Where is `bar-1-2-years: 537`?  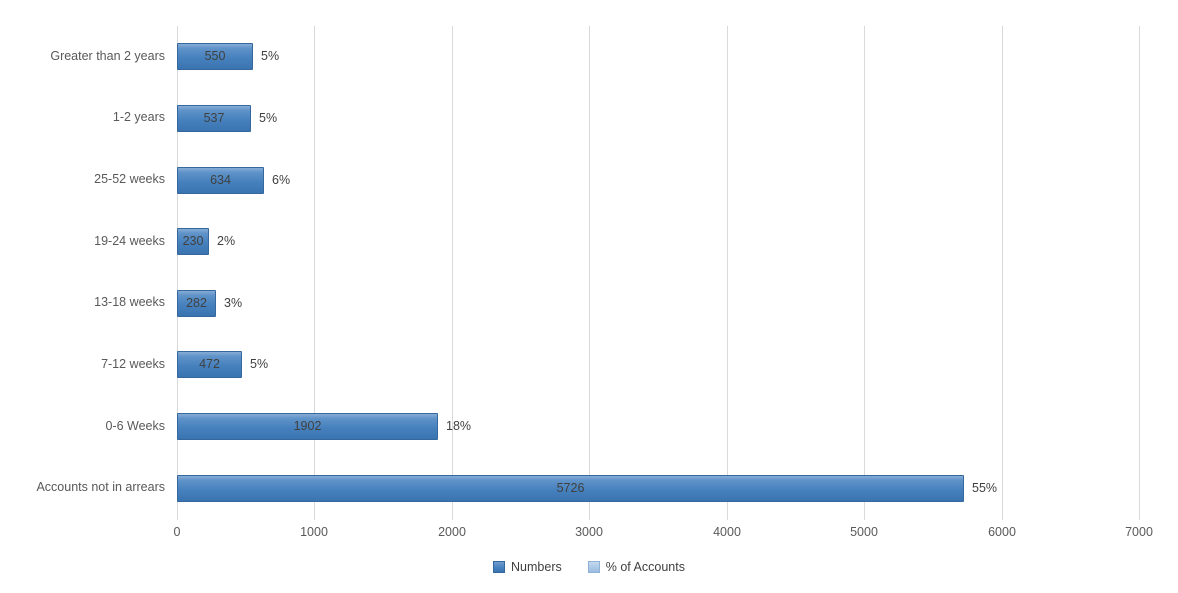
bar-1-2-years: 537 is located at coordinates (214, 118).